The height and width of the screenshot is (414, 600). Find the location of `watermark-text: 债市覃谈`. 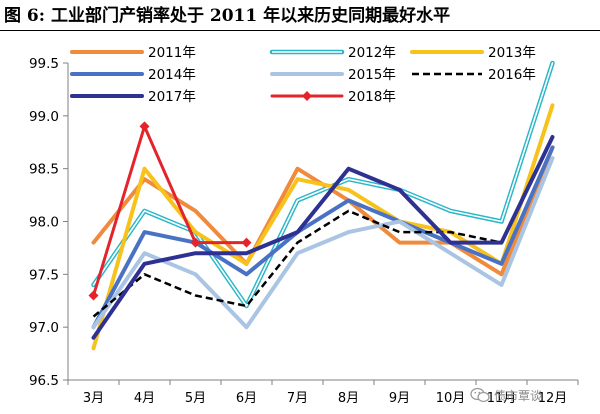

watermark-text: 债市覃谈 is located at coordinates (518, 395).